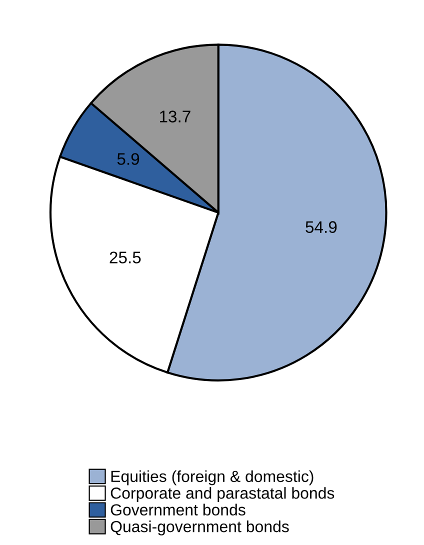  What do you see at coordinates (178, 510) in the screenshot?
I see `legend-label: Government bonds` at bounding box center [178, 510].